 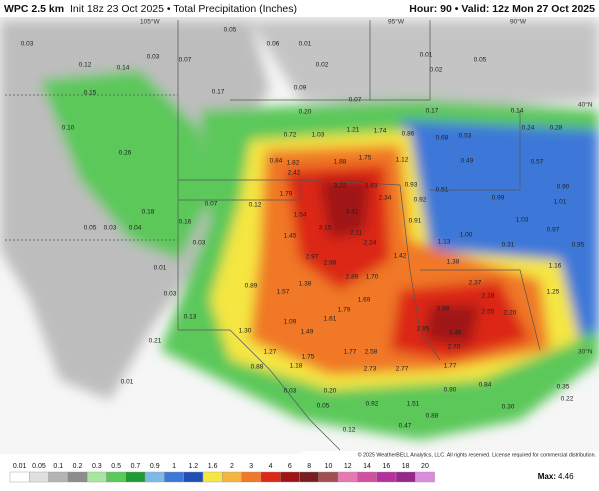 What do you see at coordinates (508, 245) in the screenshot?
I see `precip-value: 0.31` at bounding box center [508, 245].